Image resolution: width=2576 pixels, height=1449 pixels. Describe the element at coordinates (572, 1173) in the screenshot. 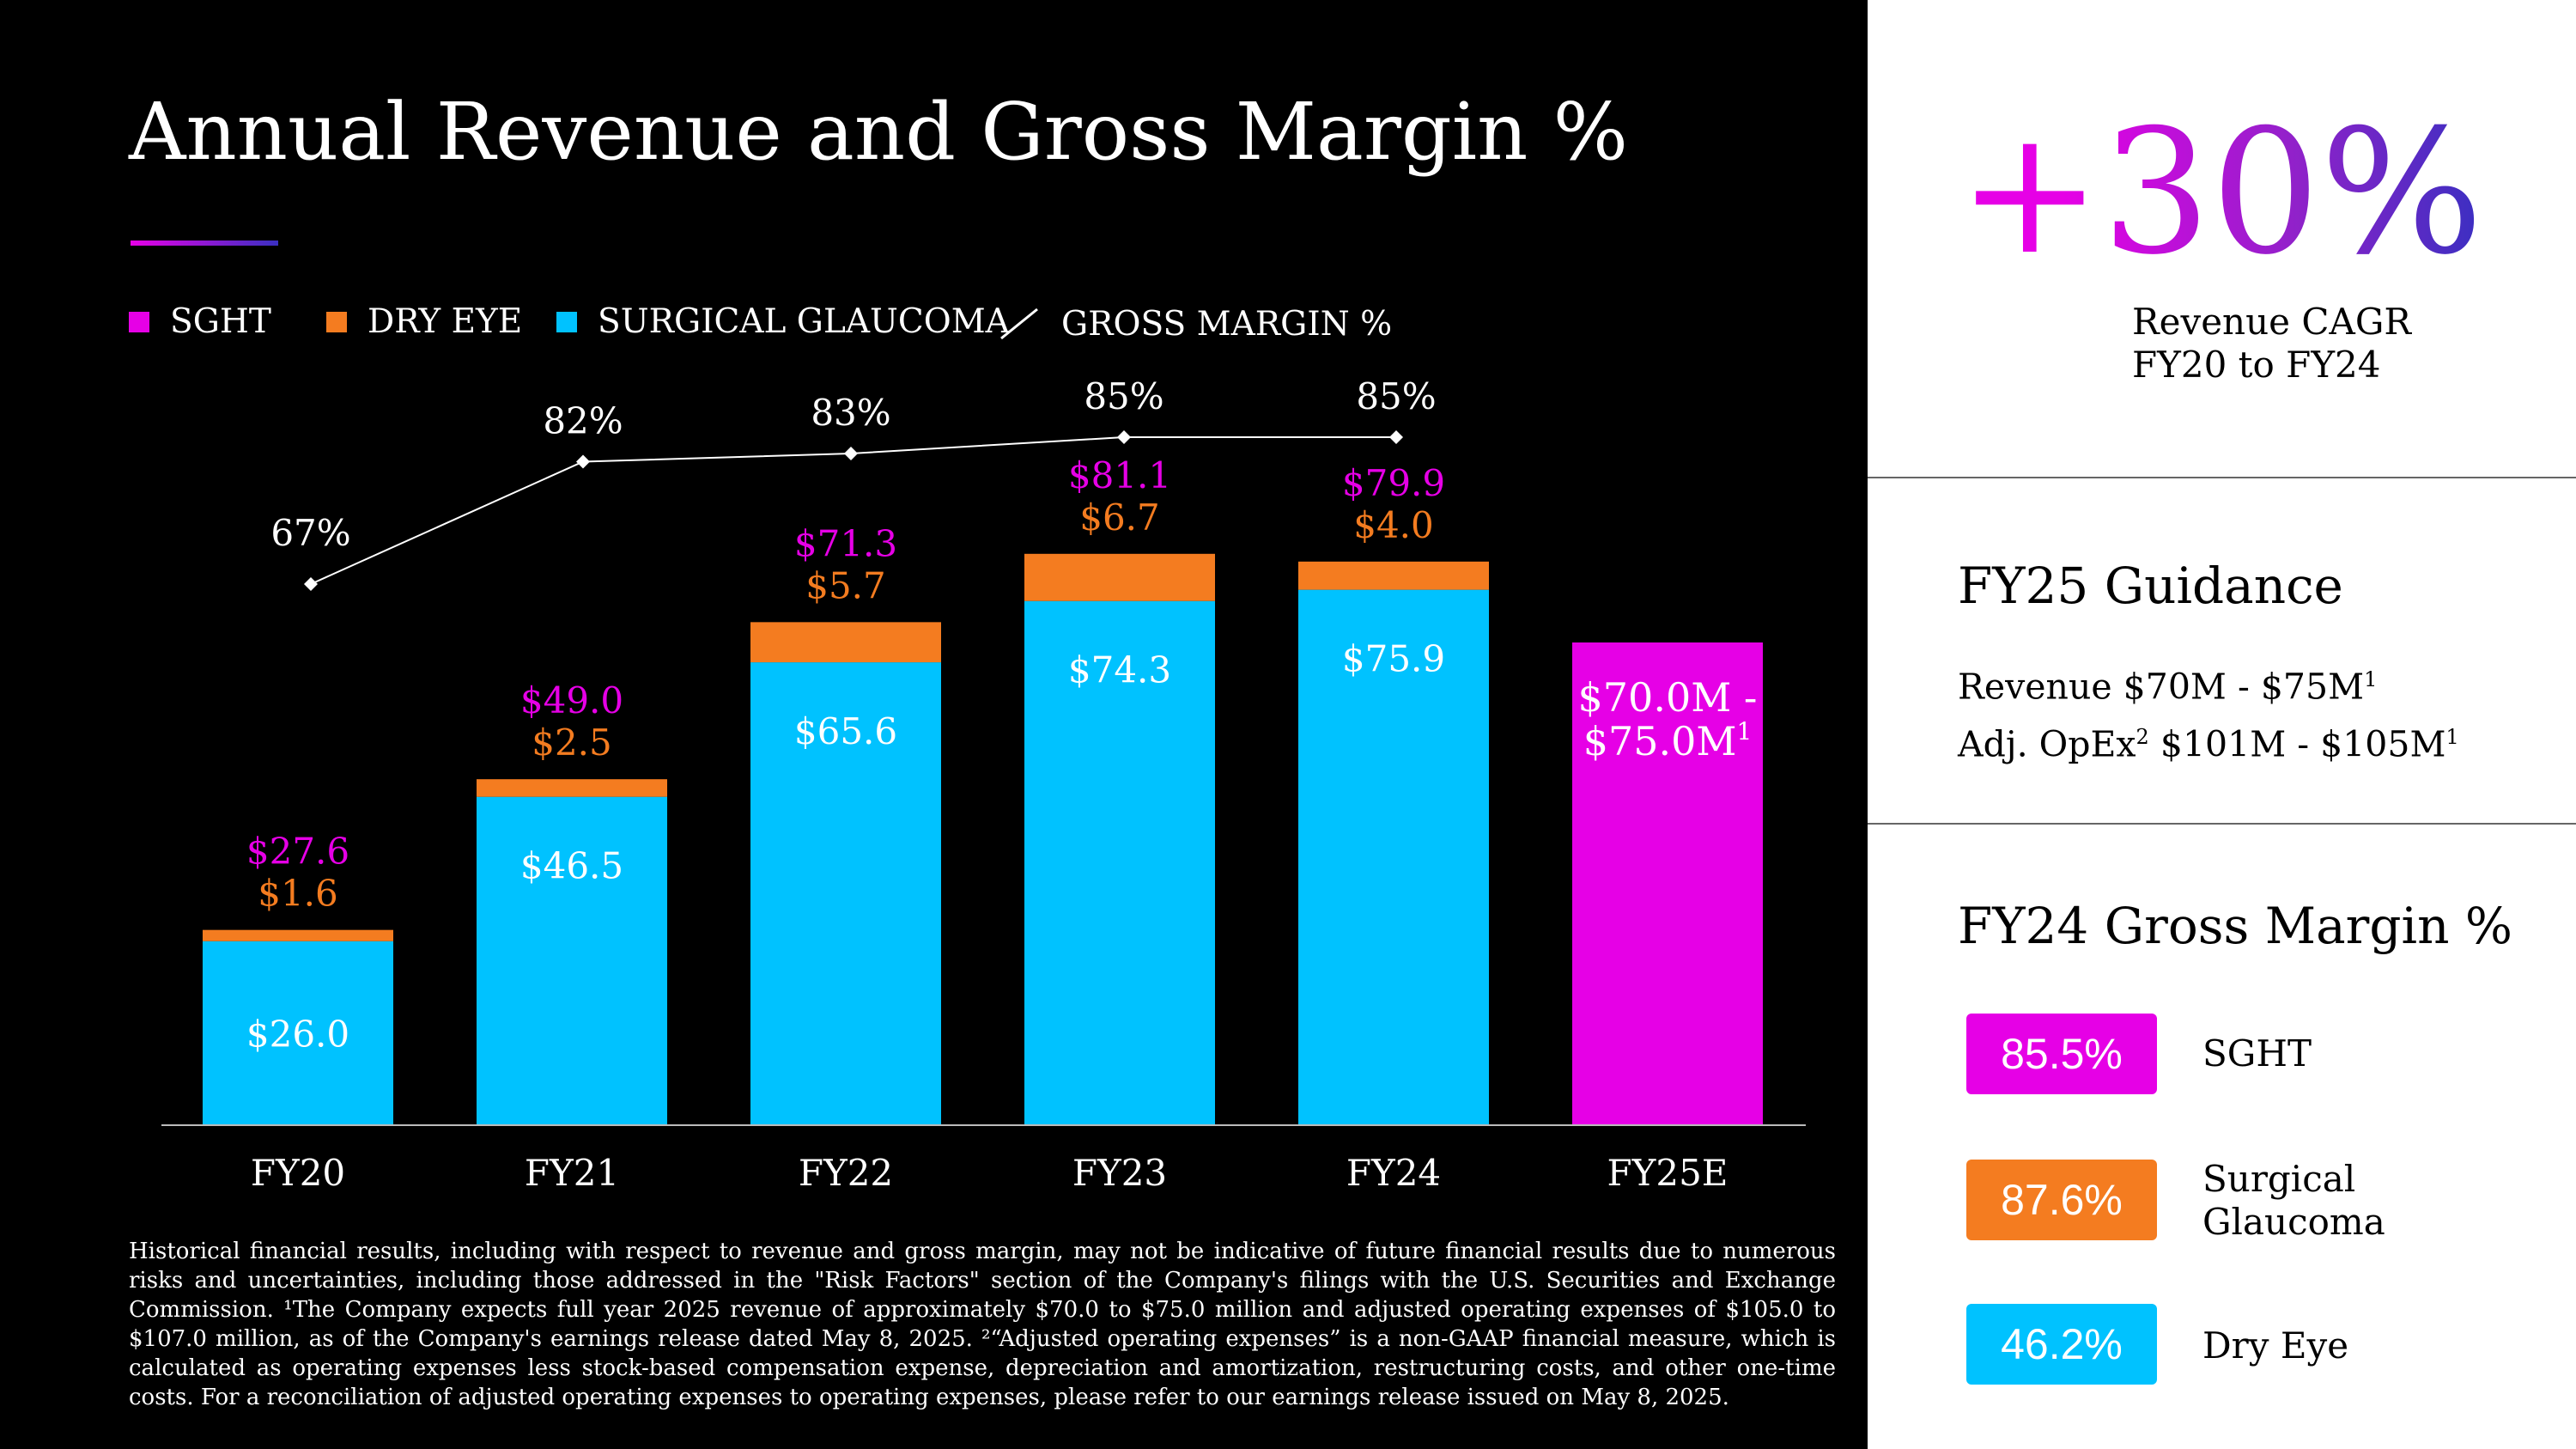

I see `x-tick-label: FY21` at that location.